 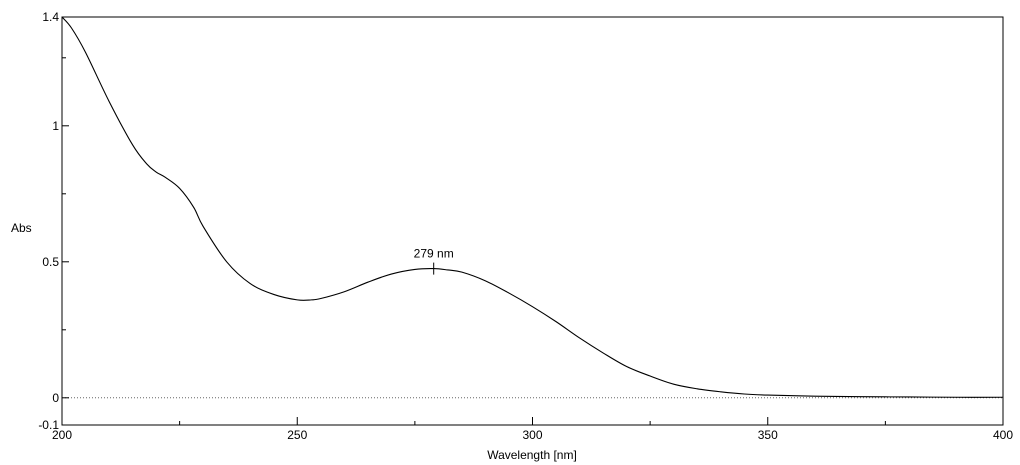 I want to click on peak-label: 279 nm, so click(x=434, y=254).